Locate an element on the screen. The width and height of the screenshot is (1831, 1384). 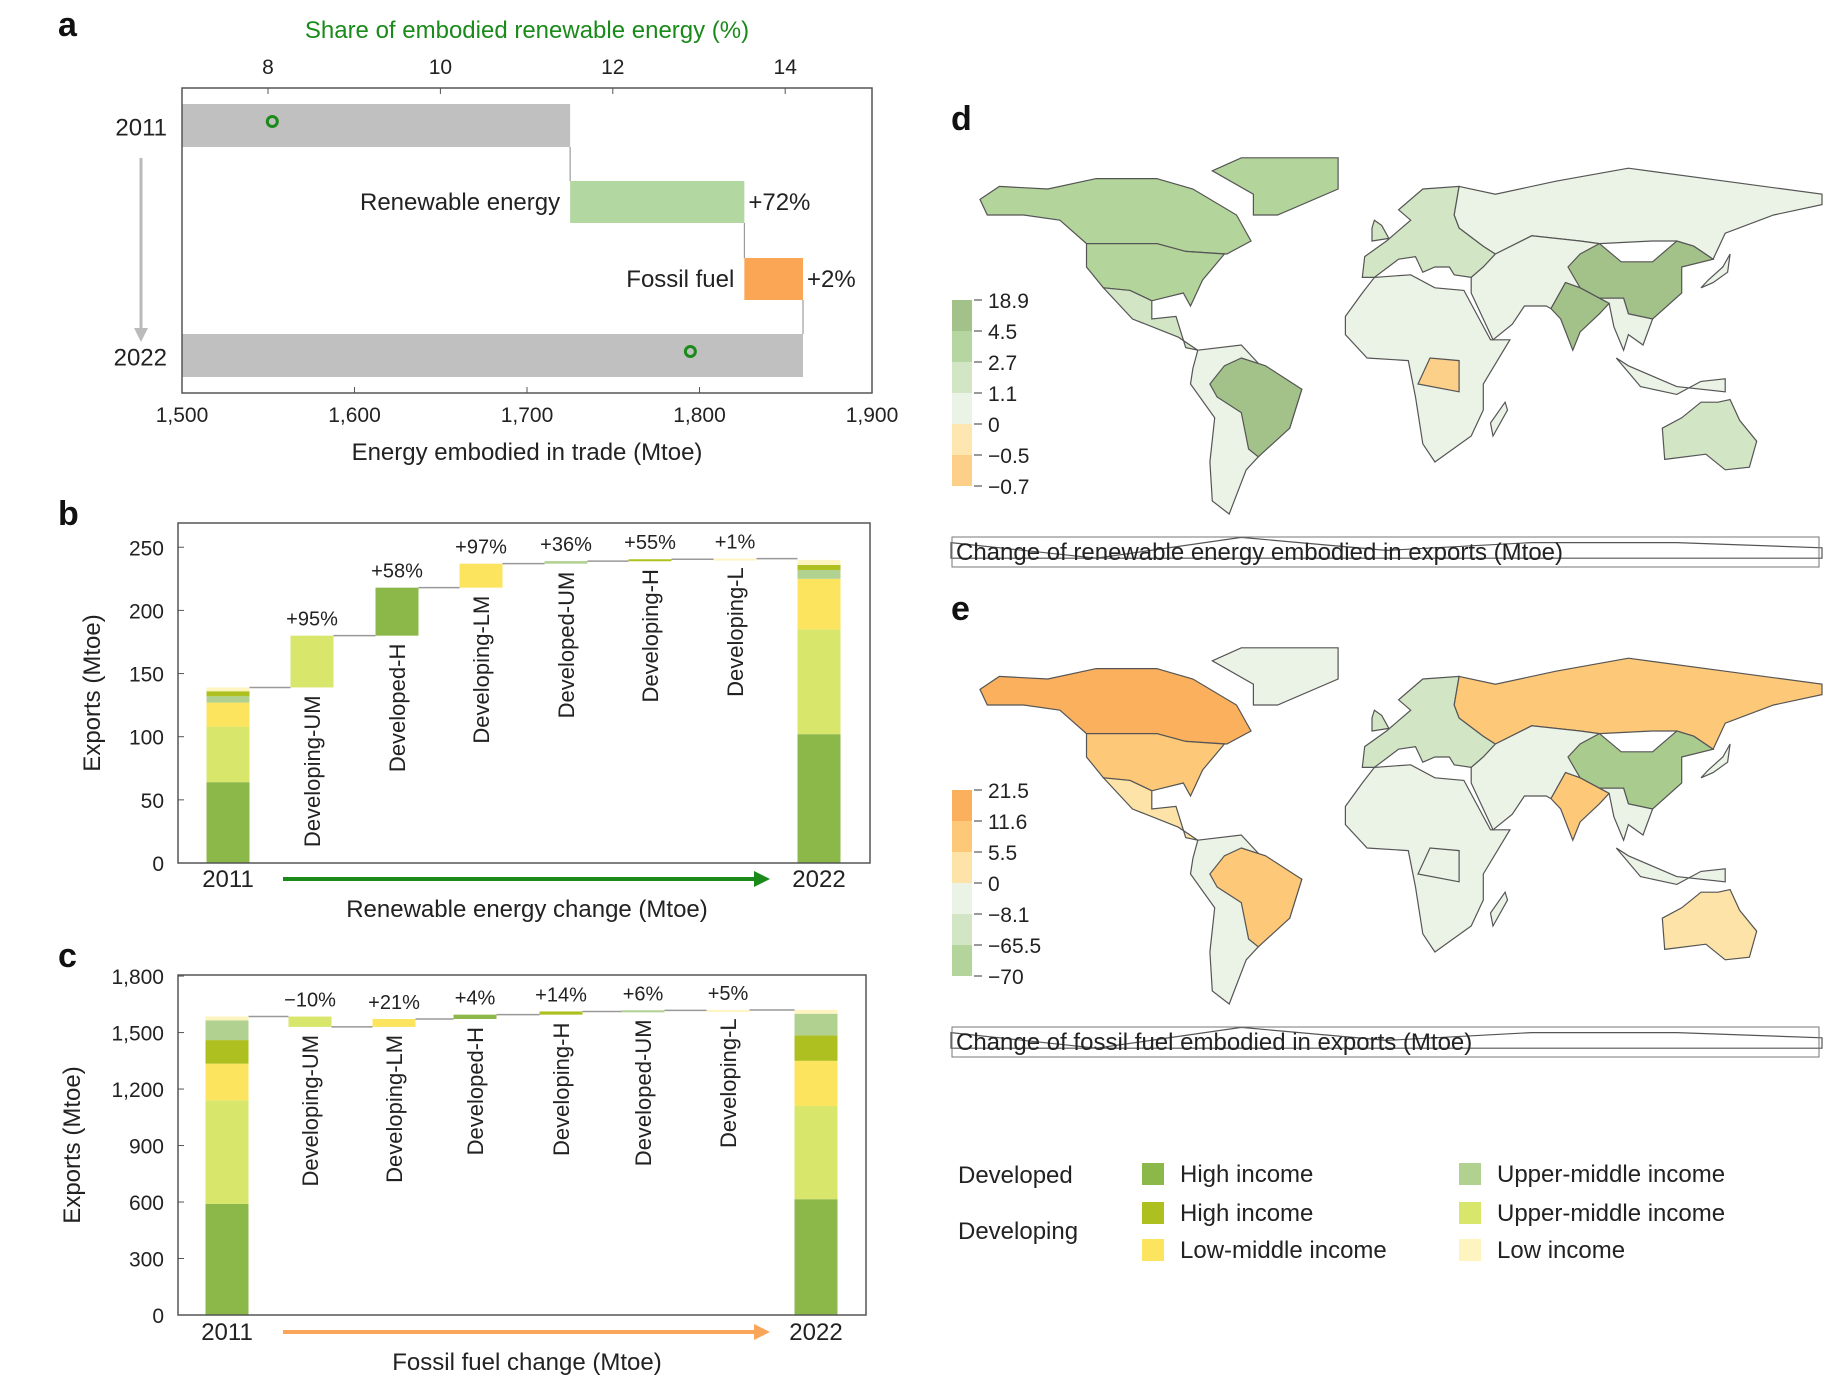
y-axis-label-b: Exports (Mtoe) is located at coordinates (92, 692).